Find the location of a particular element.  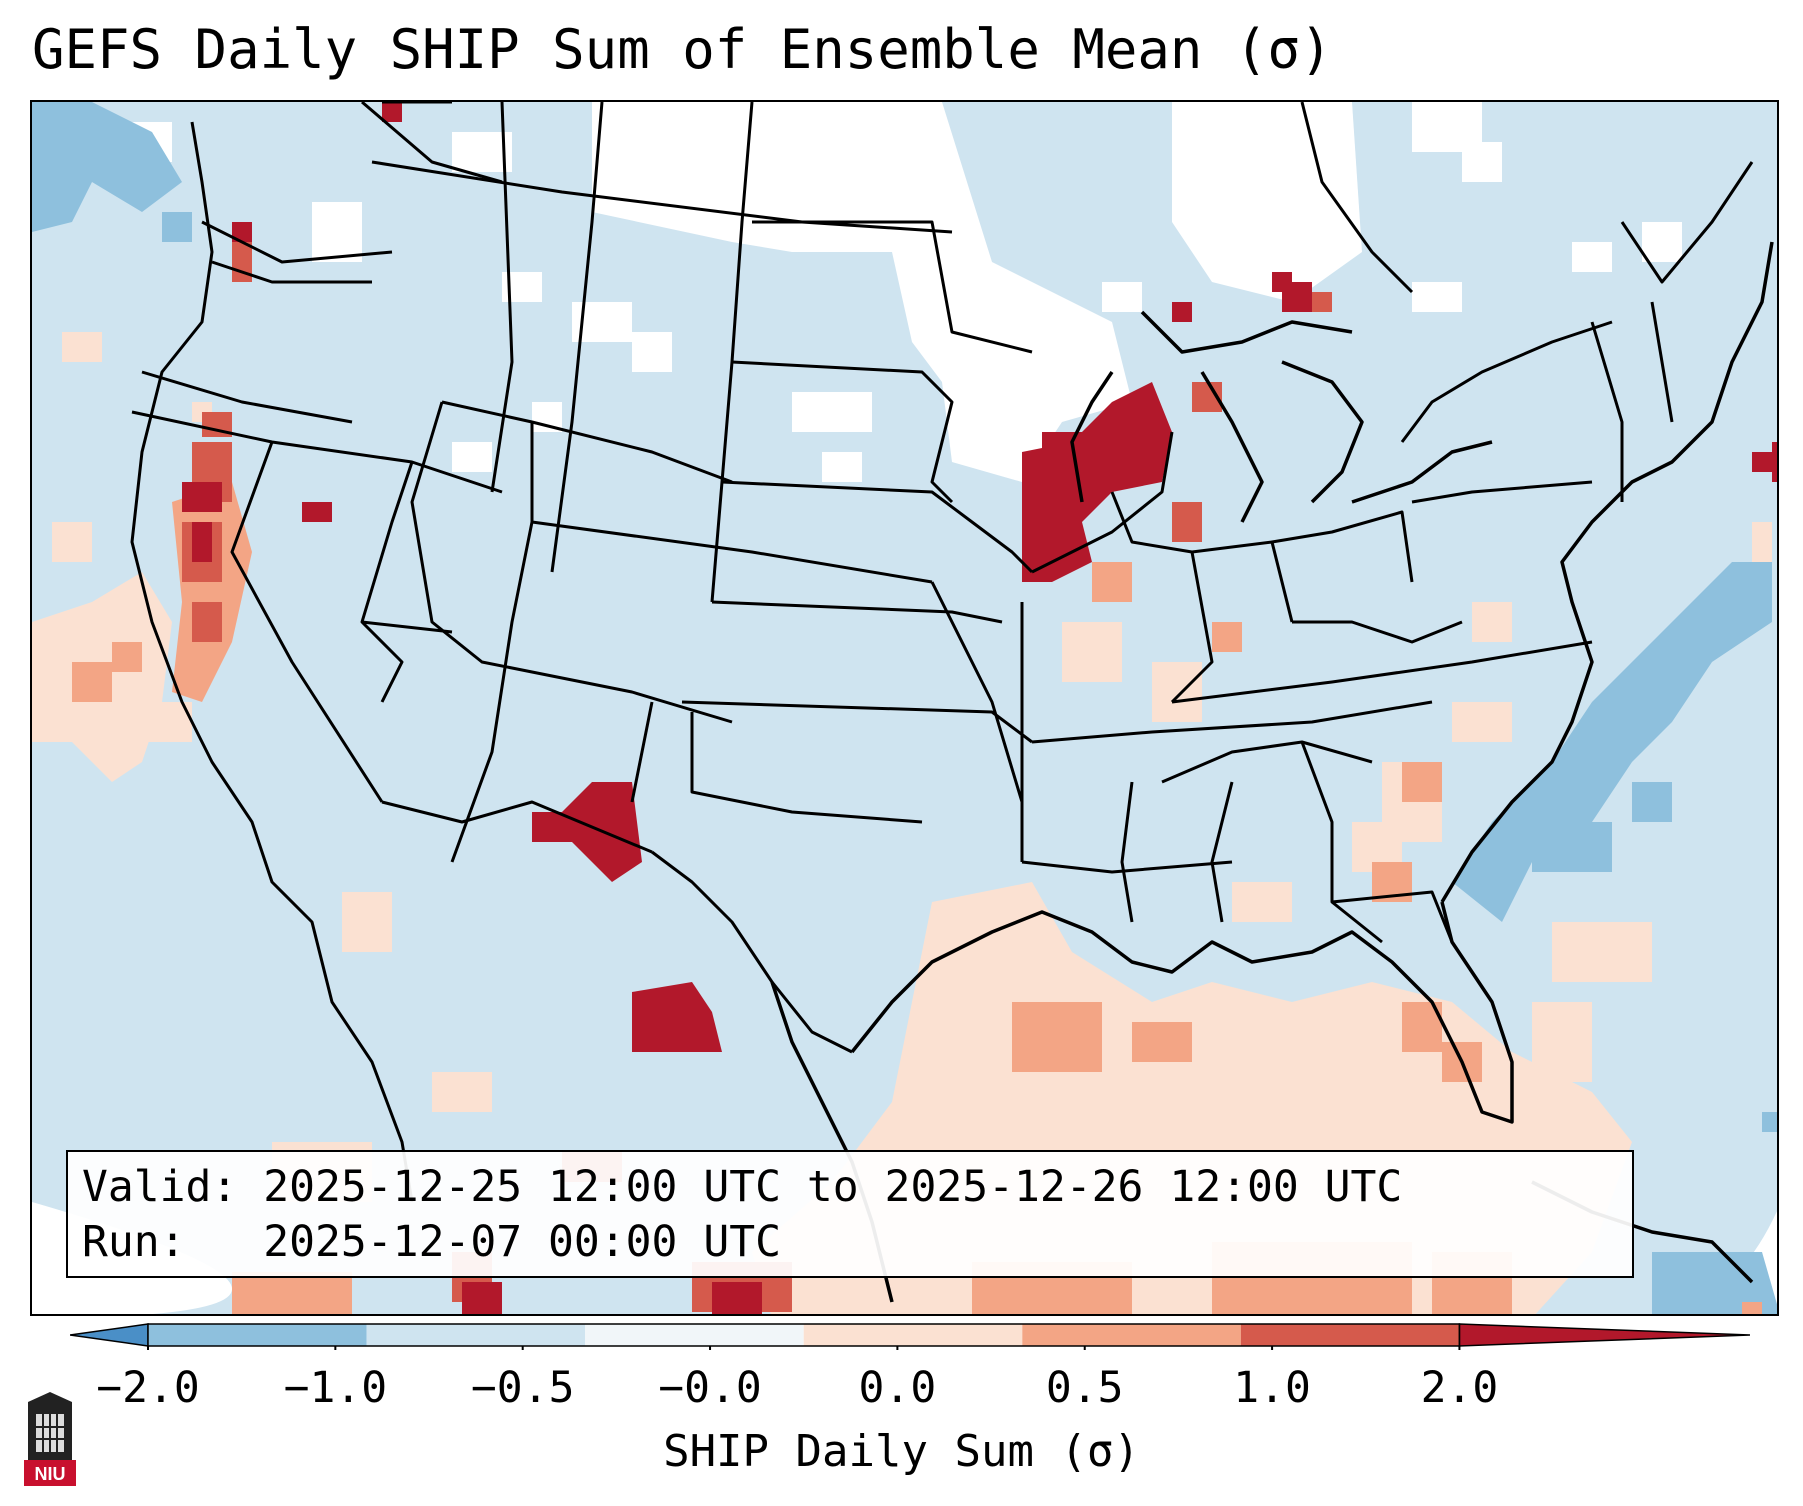

colorbar-tick-label: −0.5 is located at coordinates (522, 1388).